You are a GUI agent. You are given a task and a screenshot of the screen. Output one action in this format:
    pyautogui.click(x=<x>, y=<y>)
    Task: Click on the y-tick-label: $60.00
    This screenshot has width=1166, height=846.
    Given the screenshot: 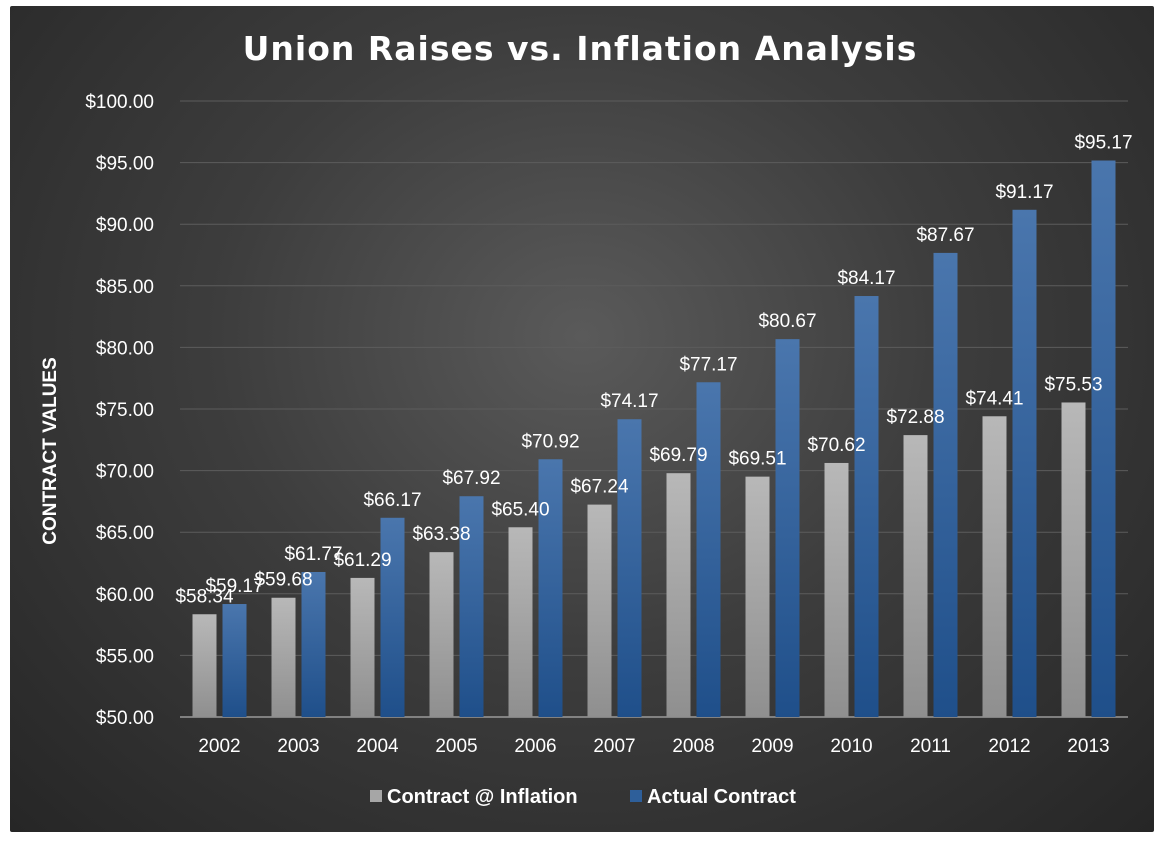 What is the action you would take?
    pyautogui.click(x=125, y=595)
    